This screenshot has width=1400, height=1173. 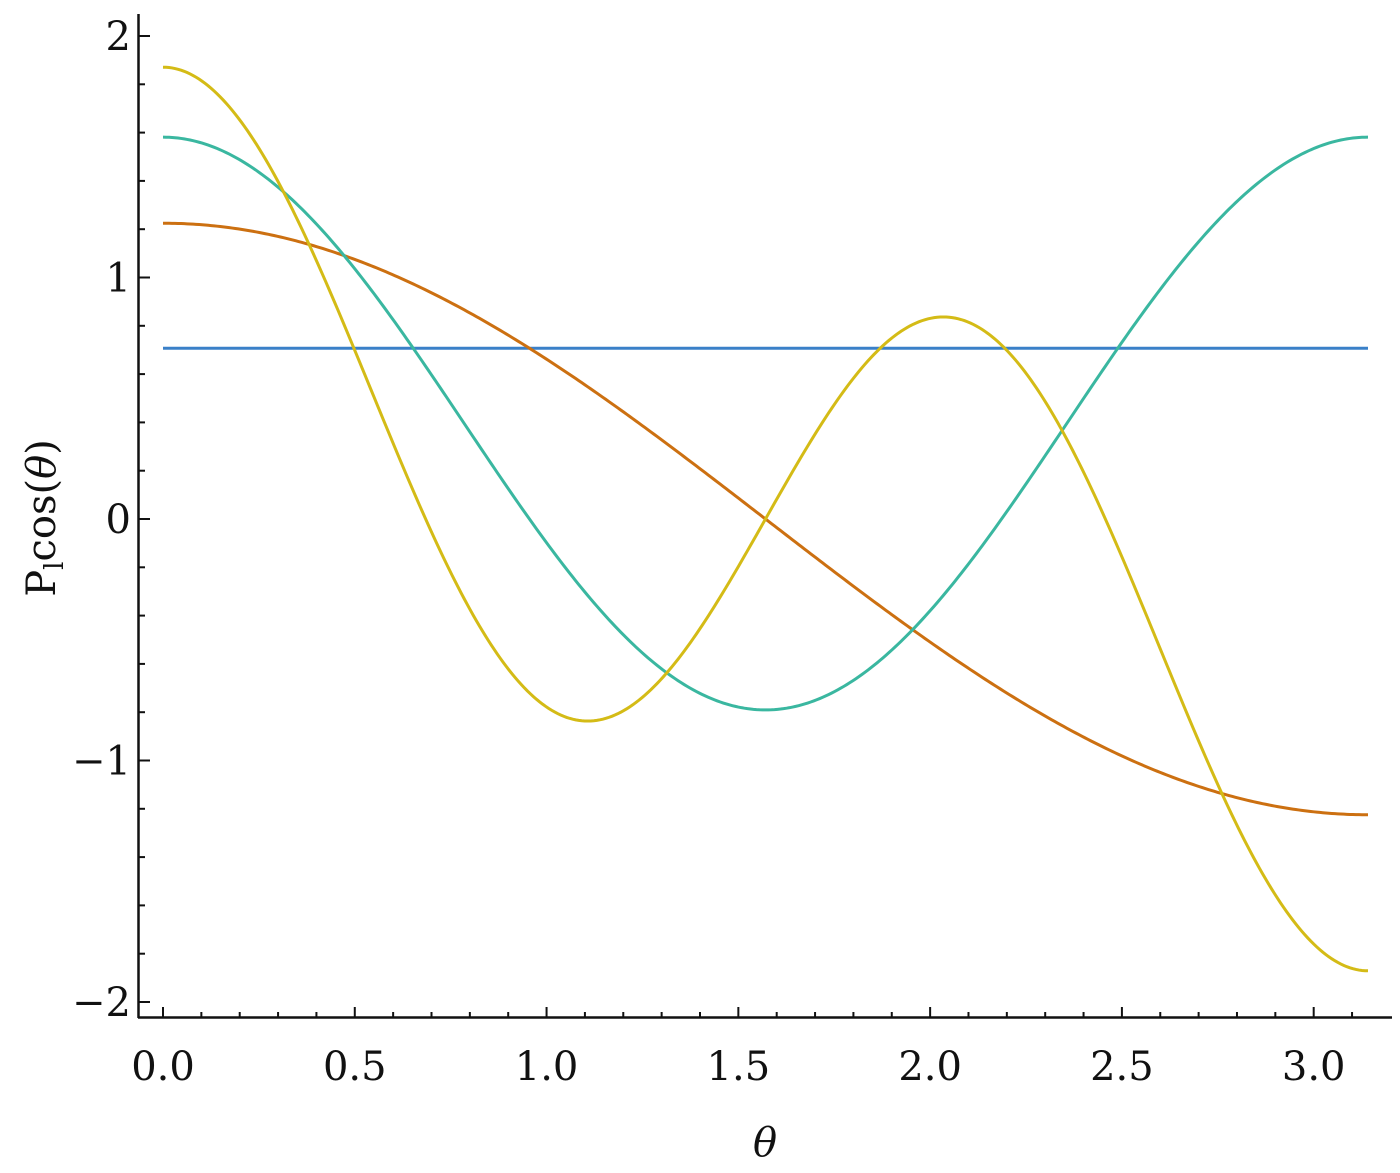 What do you see at coordinates (1314, 1067) in the screenshot?
I see `x-tick-label: 3.0` at bounding box center [1314, 1067].